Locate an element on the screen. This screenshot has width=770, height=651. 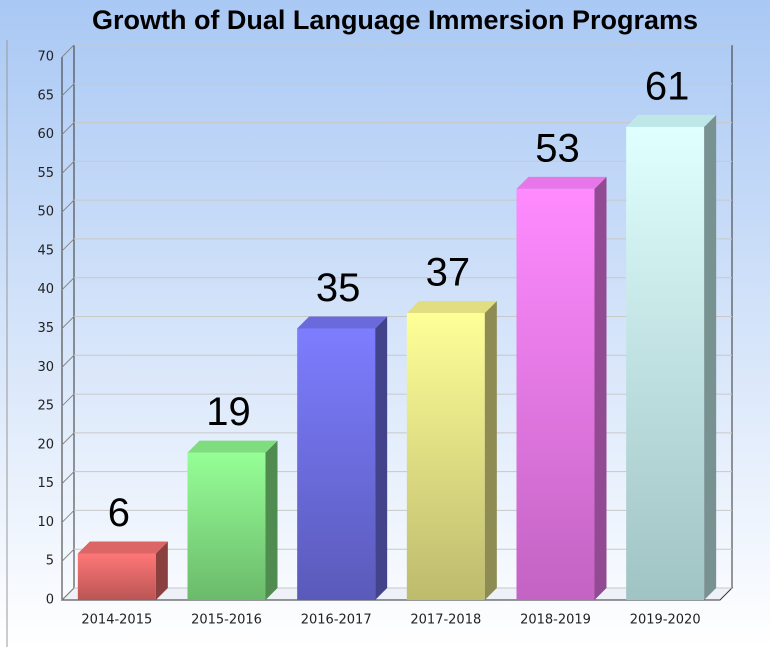
y-tick-label: 65 is located at coordinates (45, 95).